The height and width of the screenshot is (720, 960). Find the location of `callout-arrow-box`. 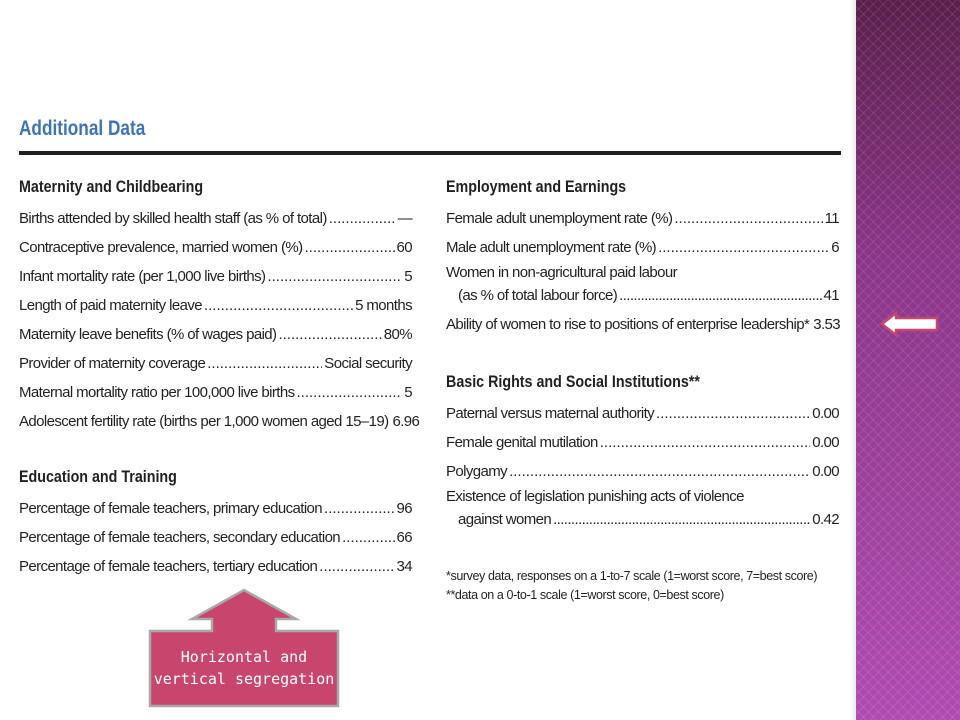

callout-arrow-box is located at coordinates (244, 648).